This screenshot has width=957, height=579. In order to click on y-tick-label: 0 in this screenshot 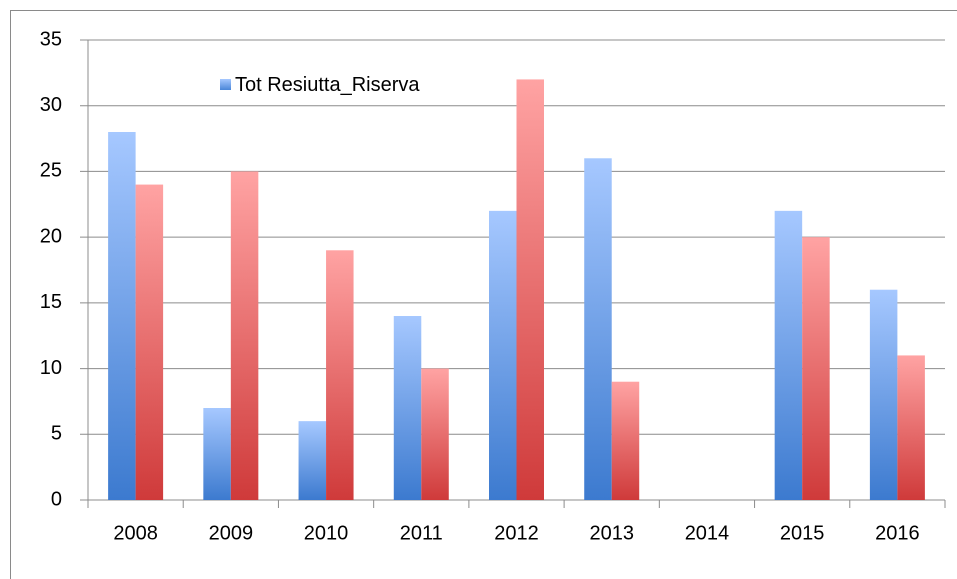, I will do `click(56, 499)`.